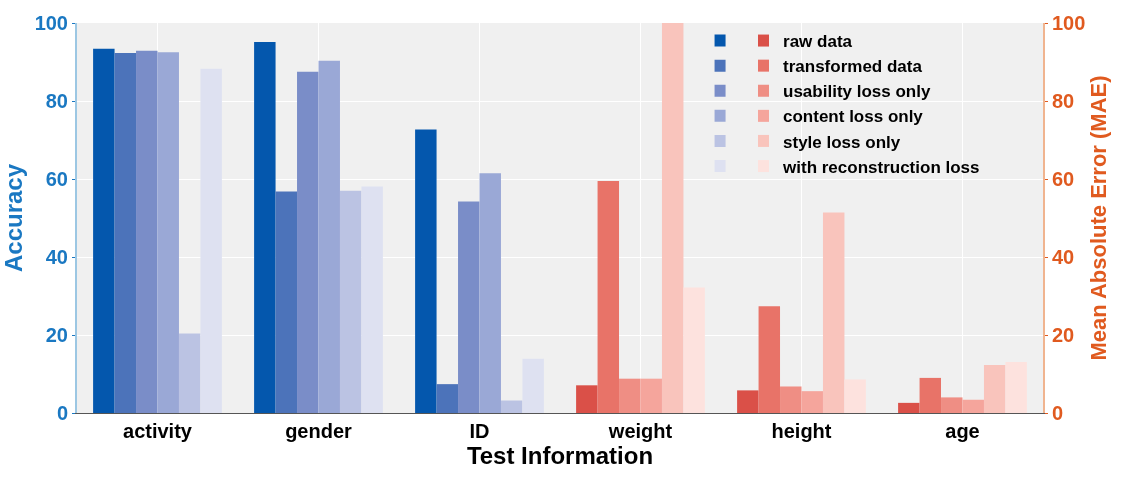 Image resolution: width=1128 pixels, height=478 pixels. I want to click on y-tick-label: 80, so click(56, 101).